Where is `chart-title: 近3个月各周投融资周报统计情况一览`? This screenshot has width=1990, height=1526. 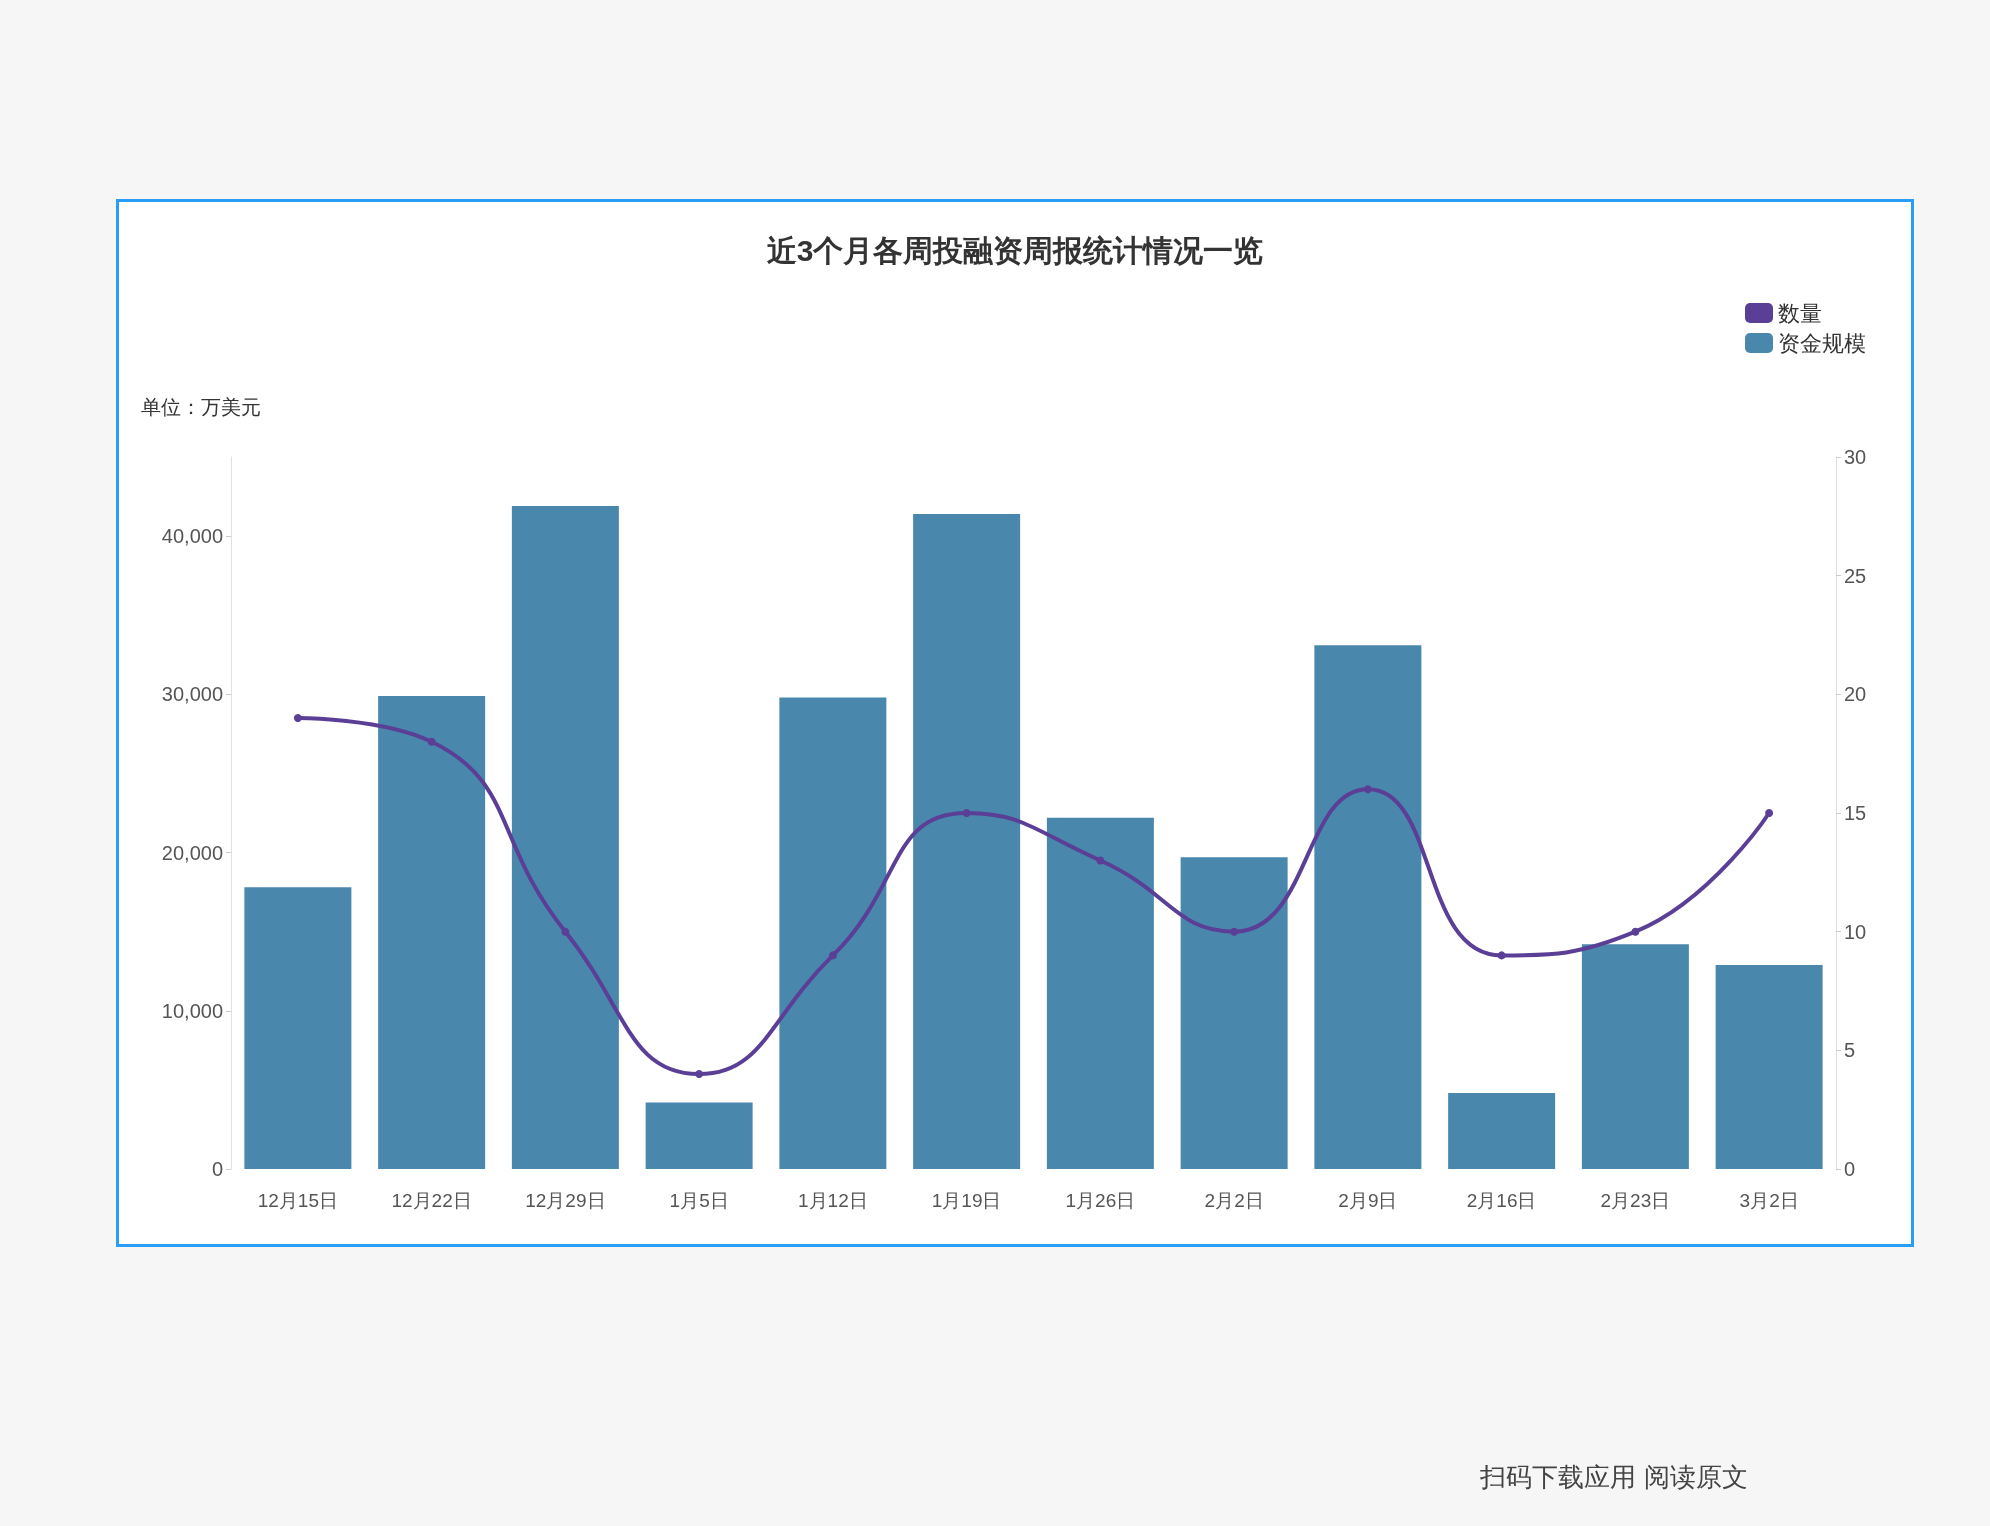
chart-title: 近3个月各周投融资周报统计情况一览 is located at coordinates (1015, 250).